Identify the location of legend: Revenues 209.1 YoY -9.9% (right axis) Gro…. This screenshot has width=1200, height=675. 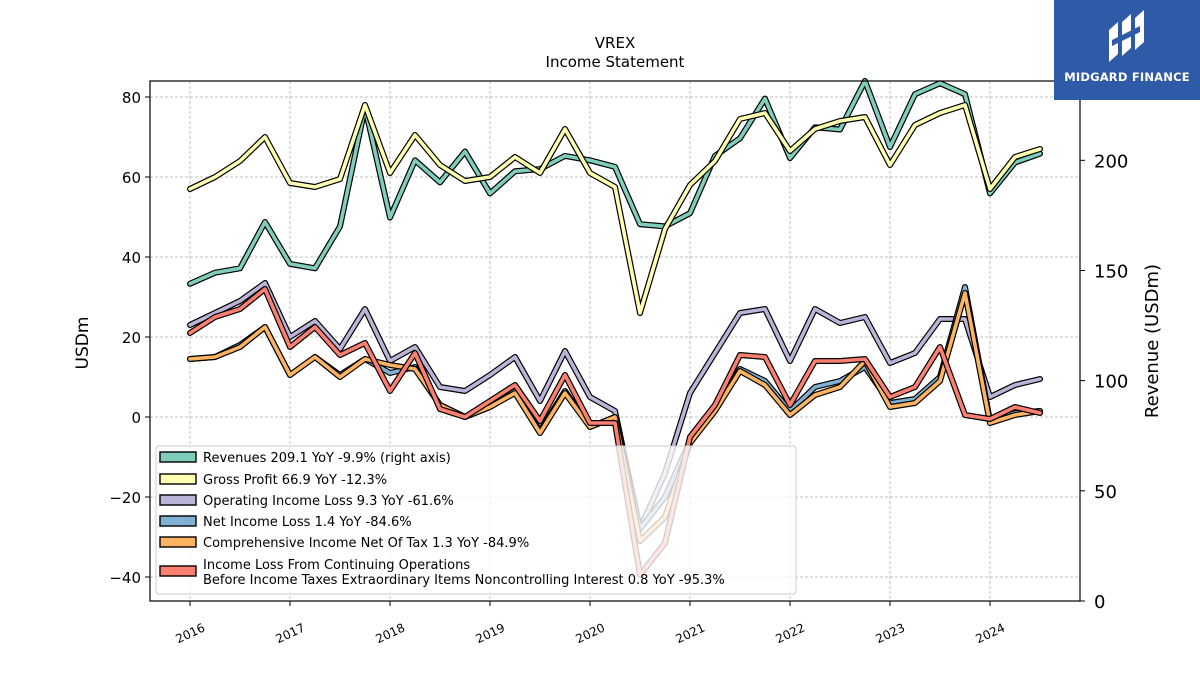
(476, 520).